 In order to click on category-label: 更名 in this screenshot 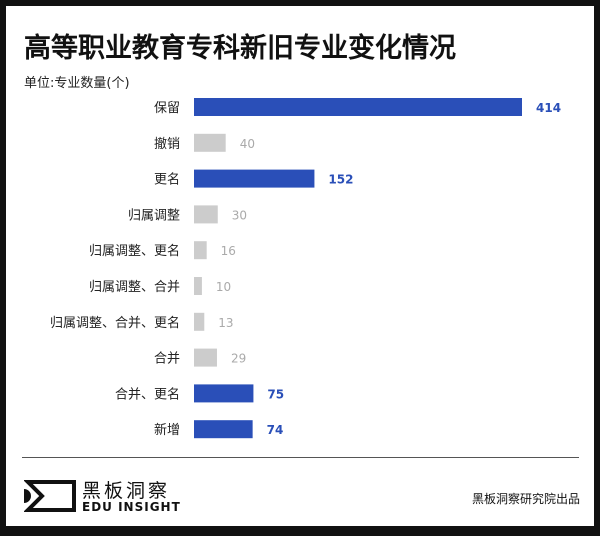, I will do `click(167, 180)`.